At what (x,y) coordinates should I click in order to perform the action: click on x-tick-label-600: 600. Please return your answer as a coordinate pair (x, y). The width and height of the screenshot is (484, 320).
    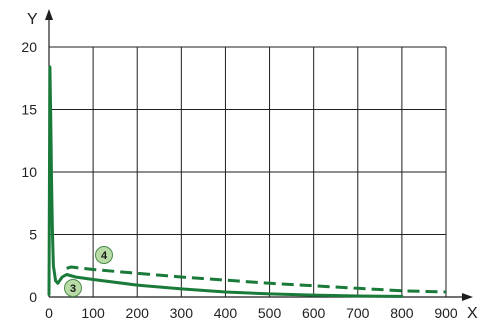
    Looking at the image, I should click on (314, 312).